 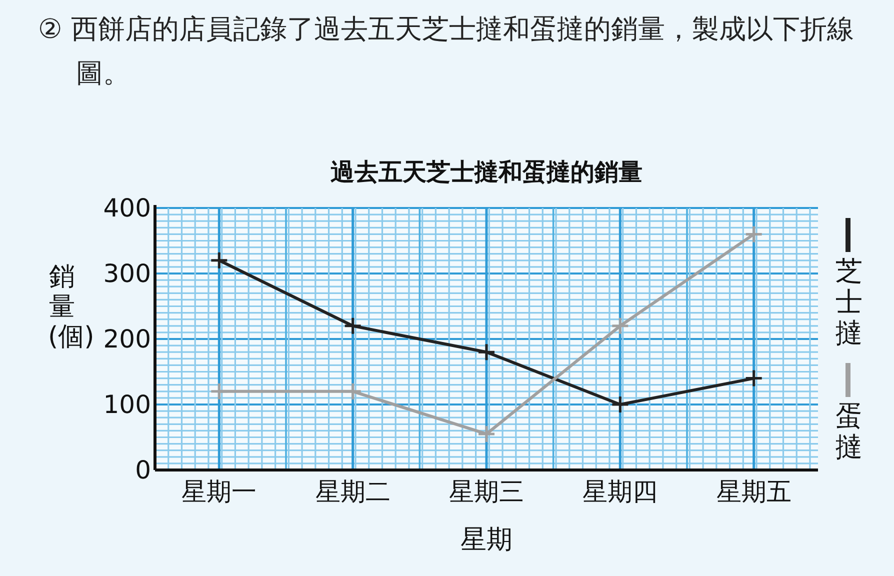 I want to click on y-tick-label: 200, so click(x=127, y=339).